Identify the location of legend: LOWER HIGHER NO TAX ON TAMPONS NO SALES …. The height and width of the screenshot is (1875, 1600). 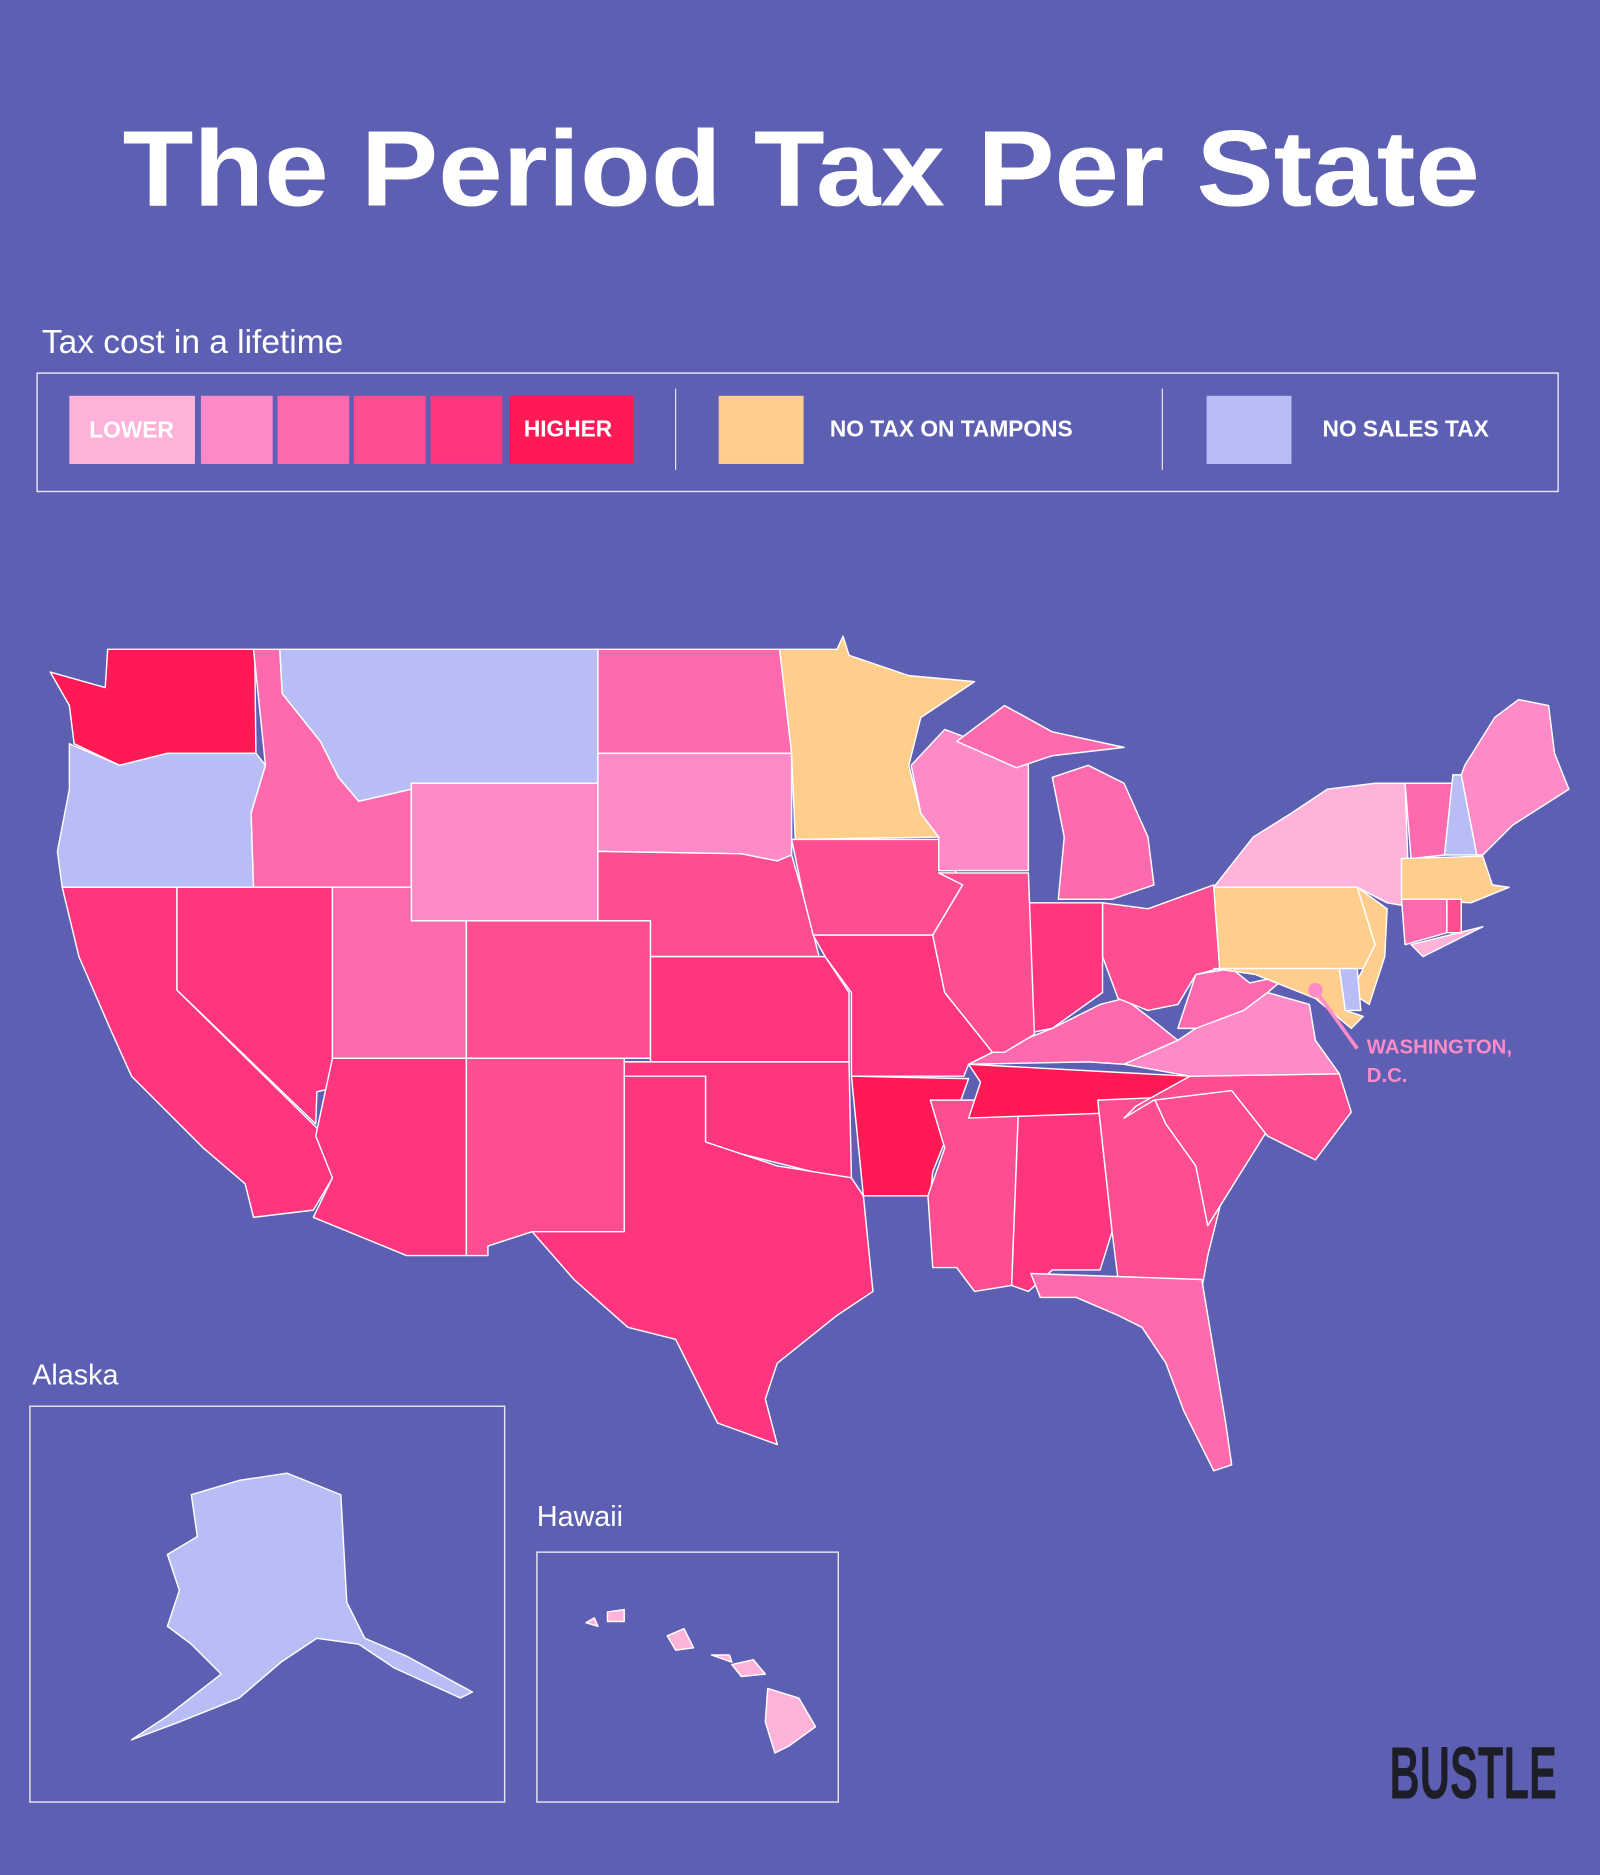
(797, 432).